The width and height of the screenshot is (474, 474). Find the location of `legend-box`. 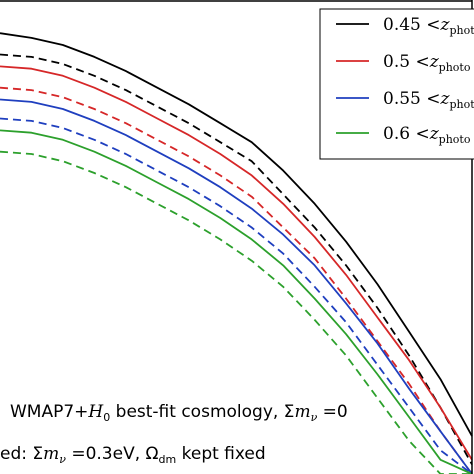

legend-box is located at coordinates (396, 84).